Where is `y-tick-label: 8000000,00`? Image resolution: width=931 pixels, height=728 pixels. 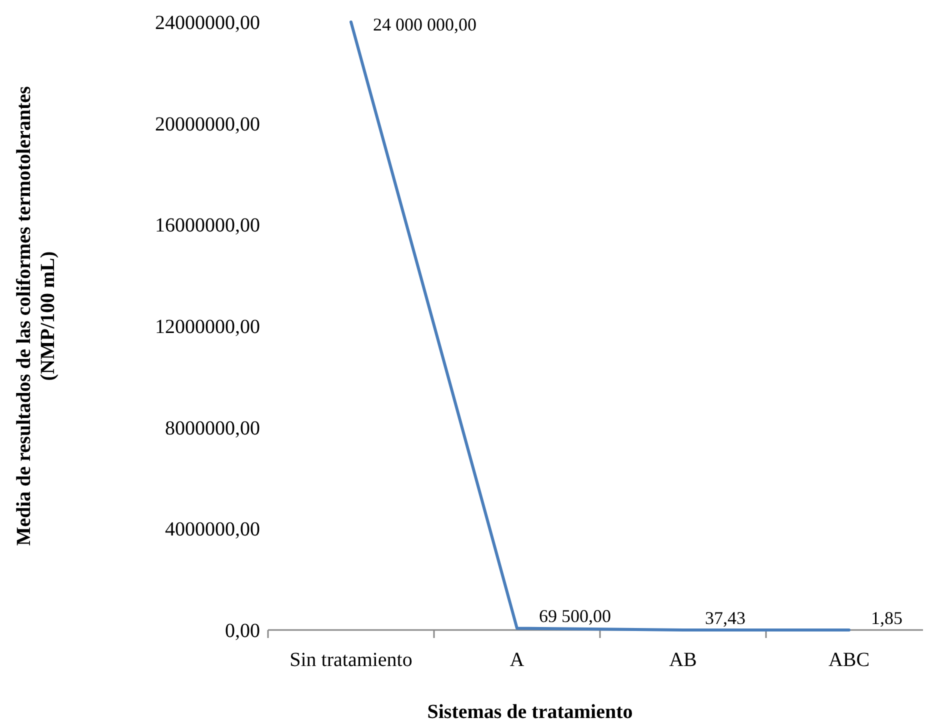
y-tick-label: 8000000,00 is located at coordinates (212, 428).